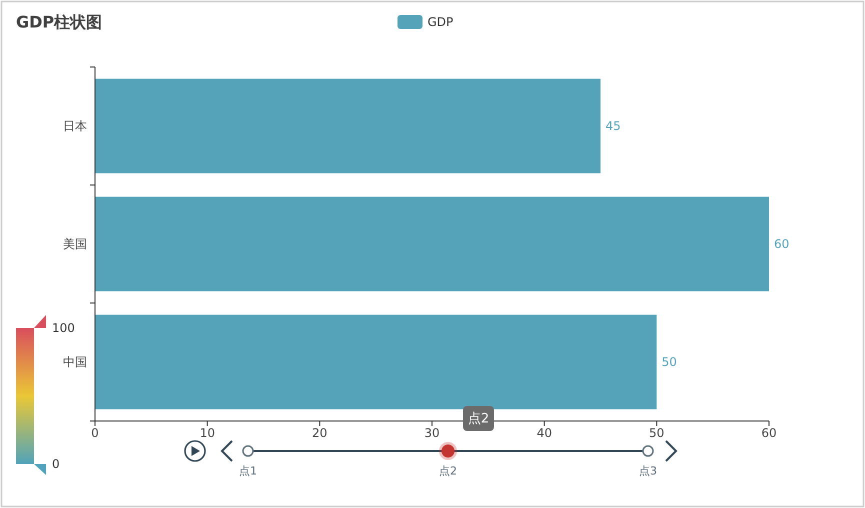  What do you see at coordinates (769, 433) in the screenshot?
I see `x-tick-label: 60` at bounding box center [769, 433].